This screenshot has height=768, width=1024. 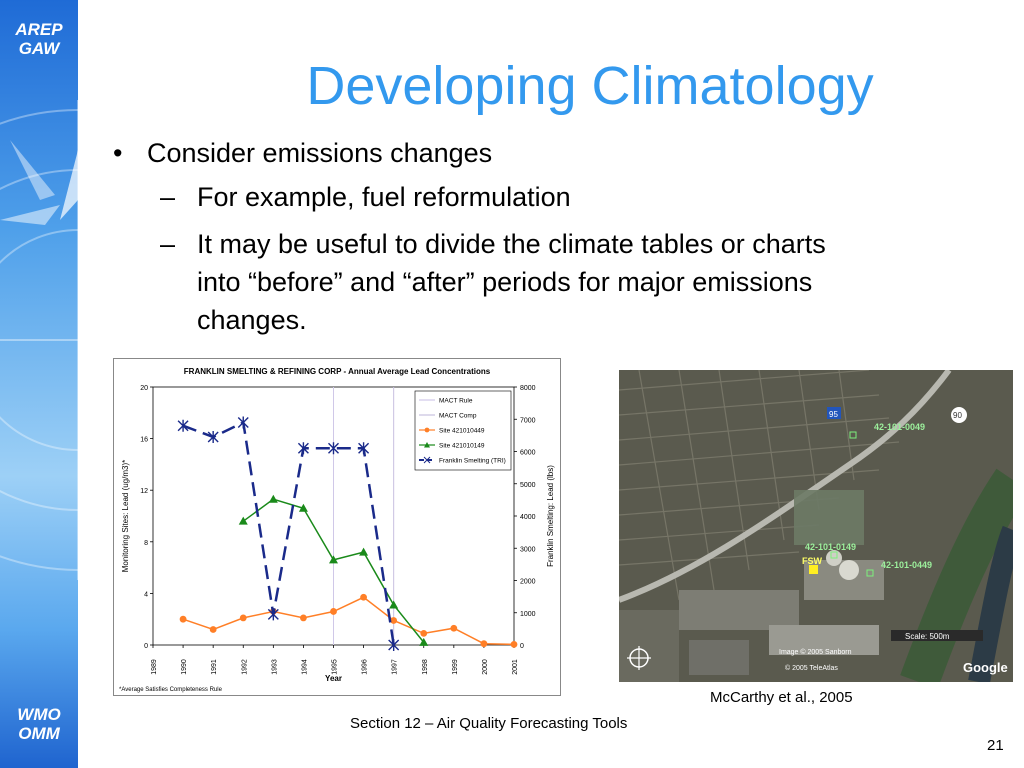 I want to click on y2-tick-label: 1000, so click(x=528, y=614).